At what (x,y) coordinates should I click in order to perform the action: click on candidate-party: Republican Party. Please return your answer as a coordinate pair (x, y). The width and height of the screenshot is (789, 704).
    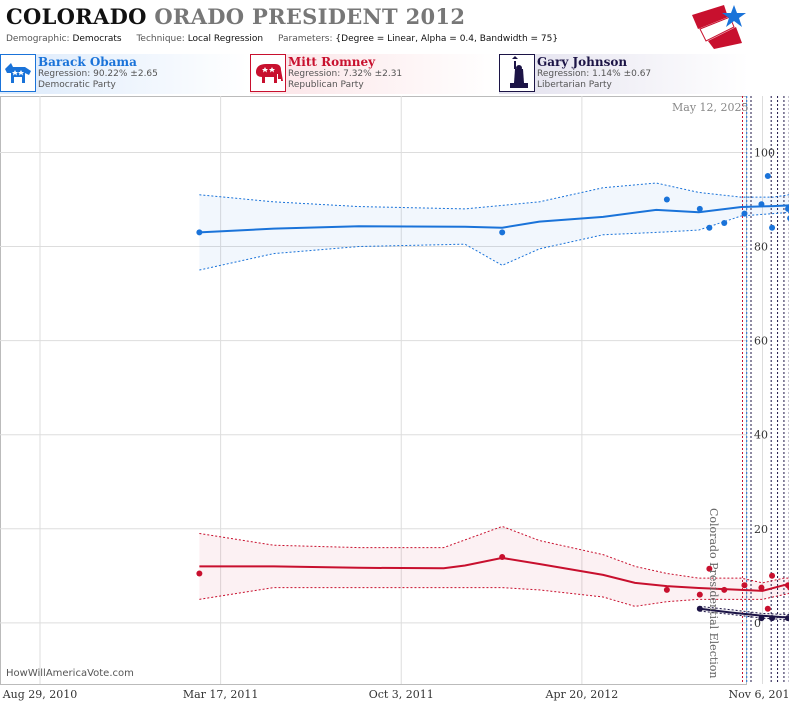
    Looking at the image, I should click on (326, 85).